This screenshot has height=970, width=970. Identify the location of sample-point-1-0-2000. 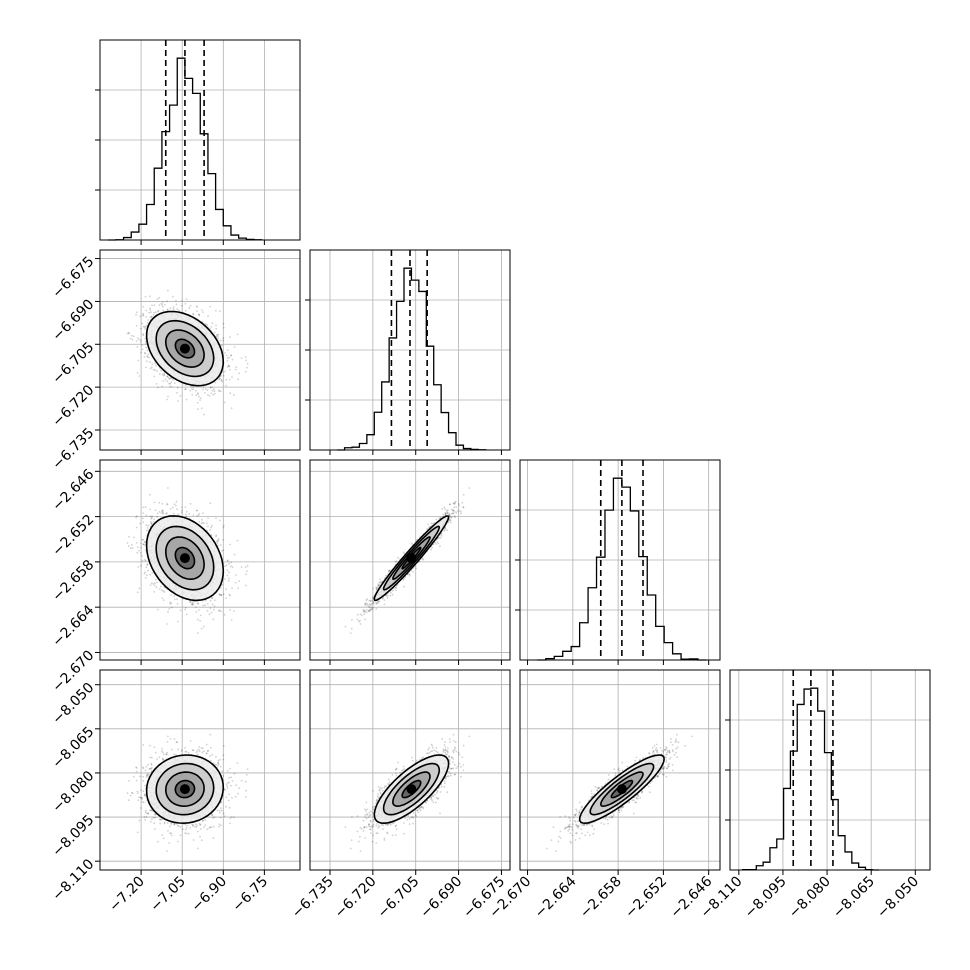
(150, 368).